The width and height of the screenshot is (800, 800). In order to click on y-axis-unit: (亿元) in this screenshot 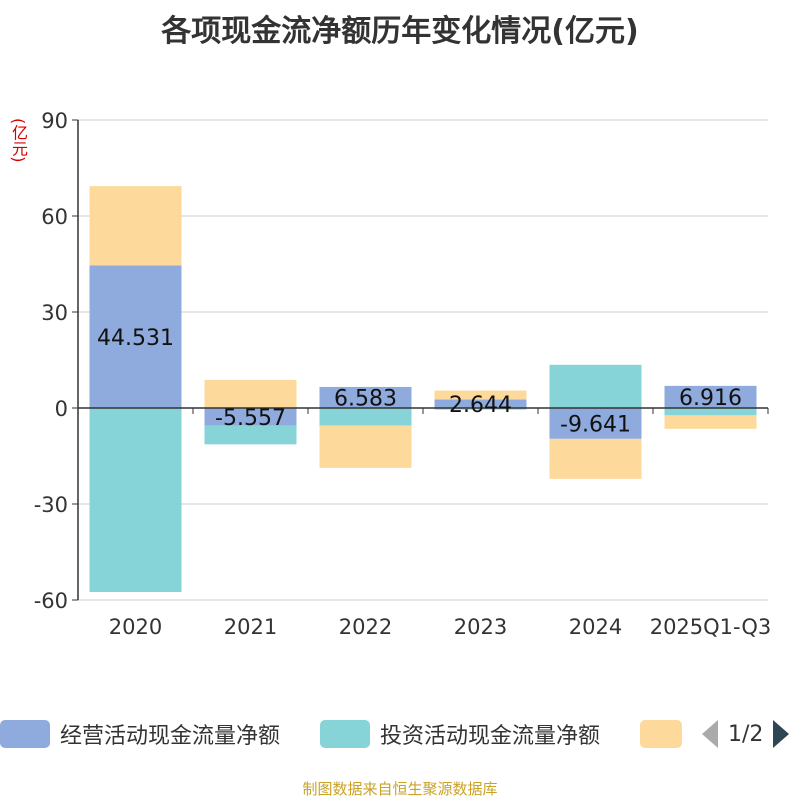, I will do `click(18, 140)`.